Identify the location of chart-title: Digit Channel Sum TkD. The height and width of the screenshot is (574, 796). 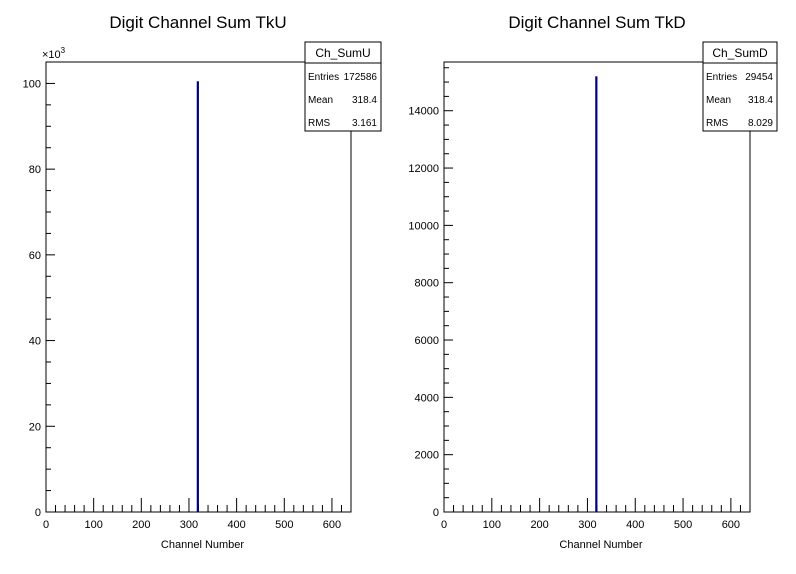
(596, 22).